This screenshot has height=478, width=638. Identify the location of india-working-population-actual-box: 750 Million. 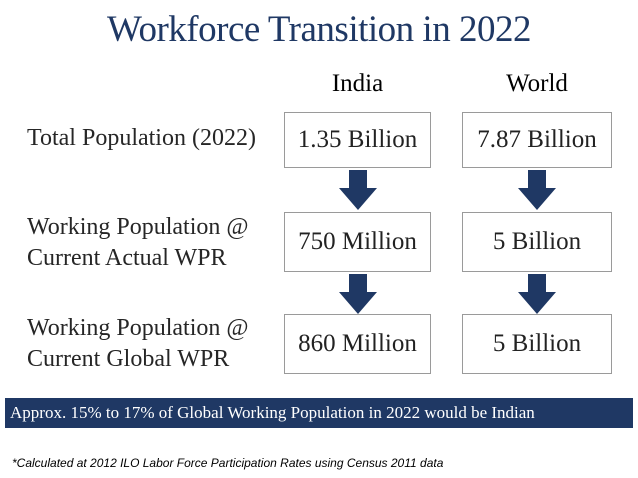
(357, 242).